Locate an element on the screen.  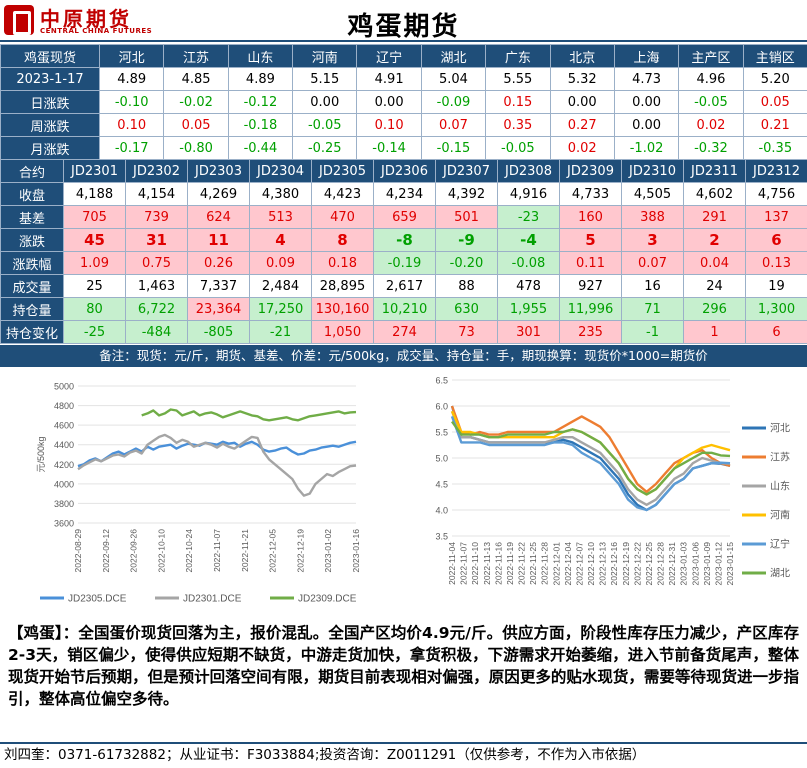
contract-header: JD2304 is located at coordinates (280, 171).